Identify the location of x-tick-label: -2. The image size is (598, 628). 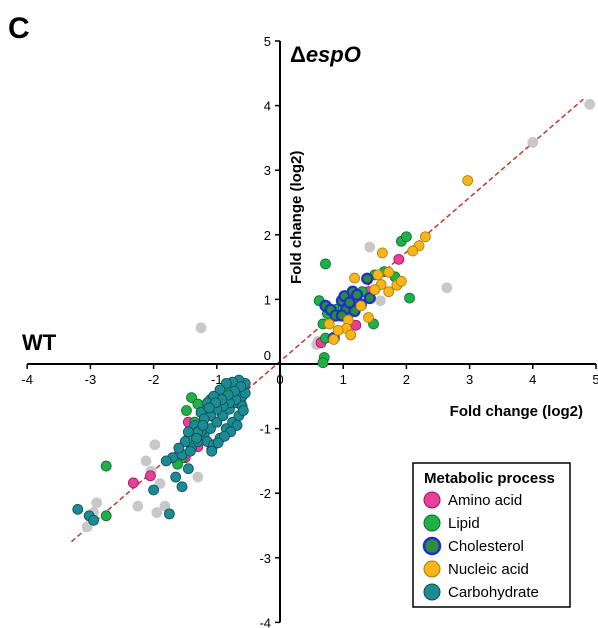
(154, 379).